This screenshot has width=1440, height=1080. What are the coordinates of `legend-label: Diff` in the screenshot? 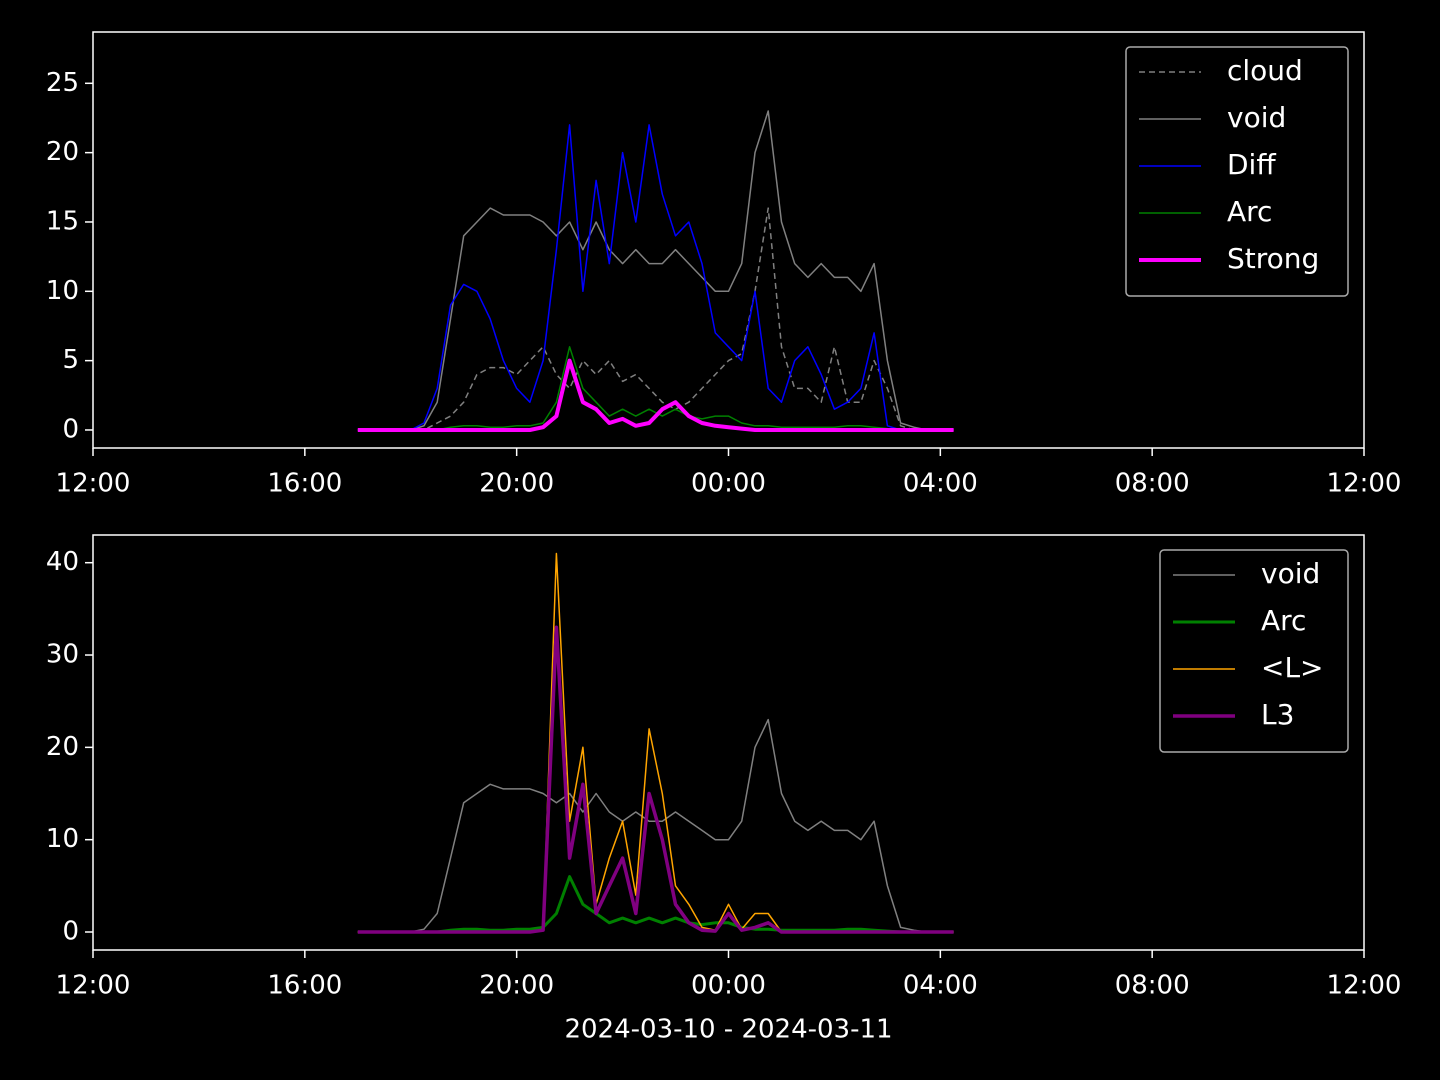 It's located at (1251, 164).